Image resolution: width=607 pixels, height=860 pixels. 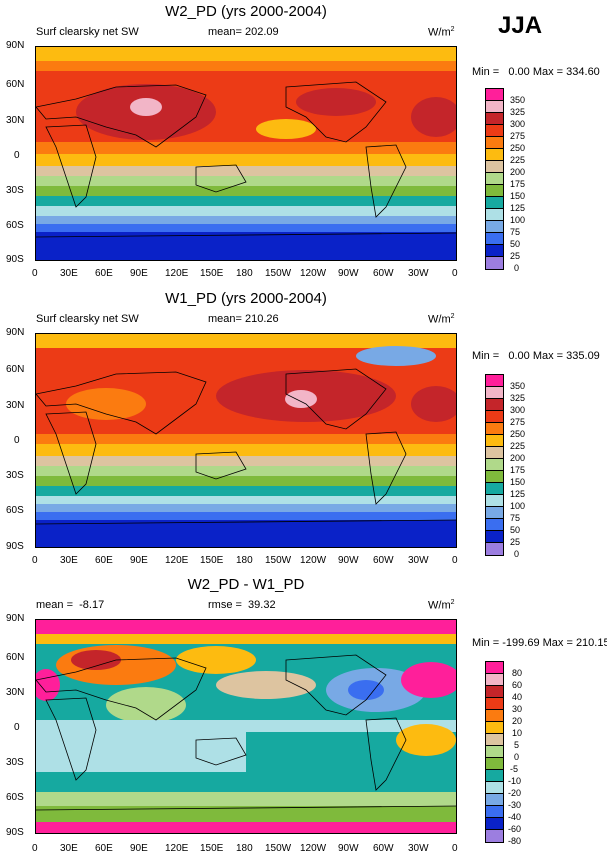 What do you see at coordinates (515, 841) in the screenshot?
I see `colorbar-label: -80` at bounding box center [515, 841].